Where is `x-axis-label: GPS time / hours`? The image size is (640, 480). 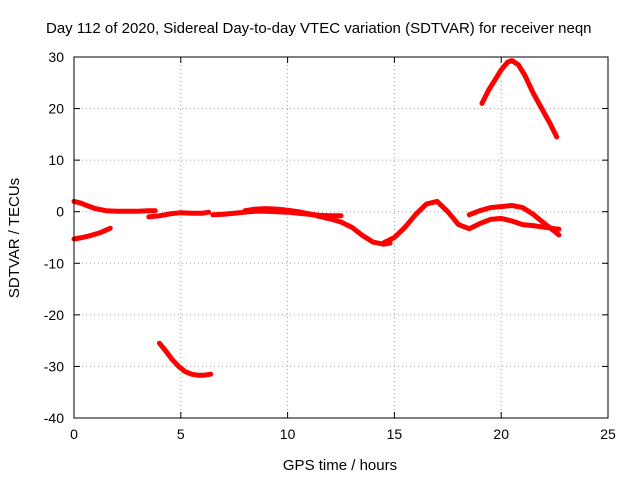
x-axis-label: GPS time / hours is located at coordinates (340, 465).